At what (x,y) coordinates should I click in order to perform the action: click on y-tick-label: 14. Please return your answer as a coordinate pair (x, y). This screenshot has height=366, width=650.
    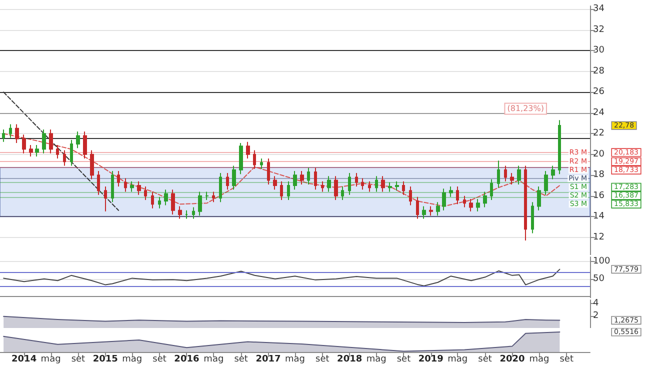
    Looking at the image, I should click on (599, 217).